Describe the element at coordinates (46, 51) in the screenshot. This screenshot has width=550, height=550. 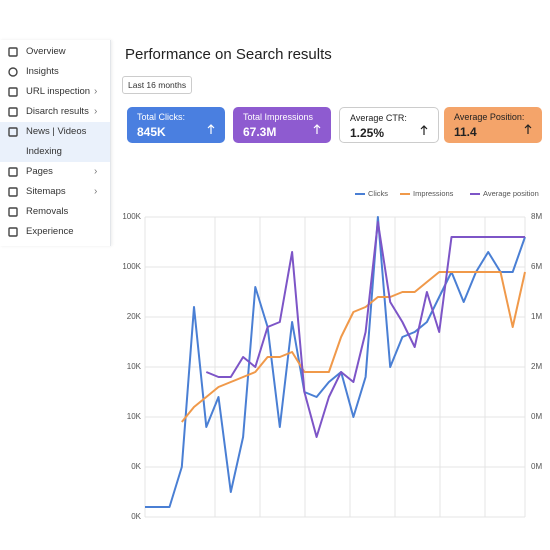
I see `nav-label: Overview` at that location.